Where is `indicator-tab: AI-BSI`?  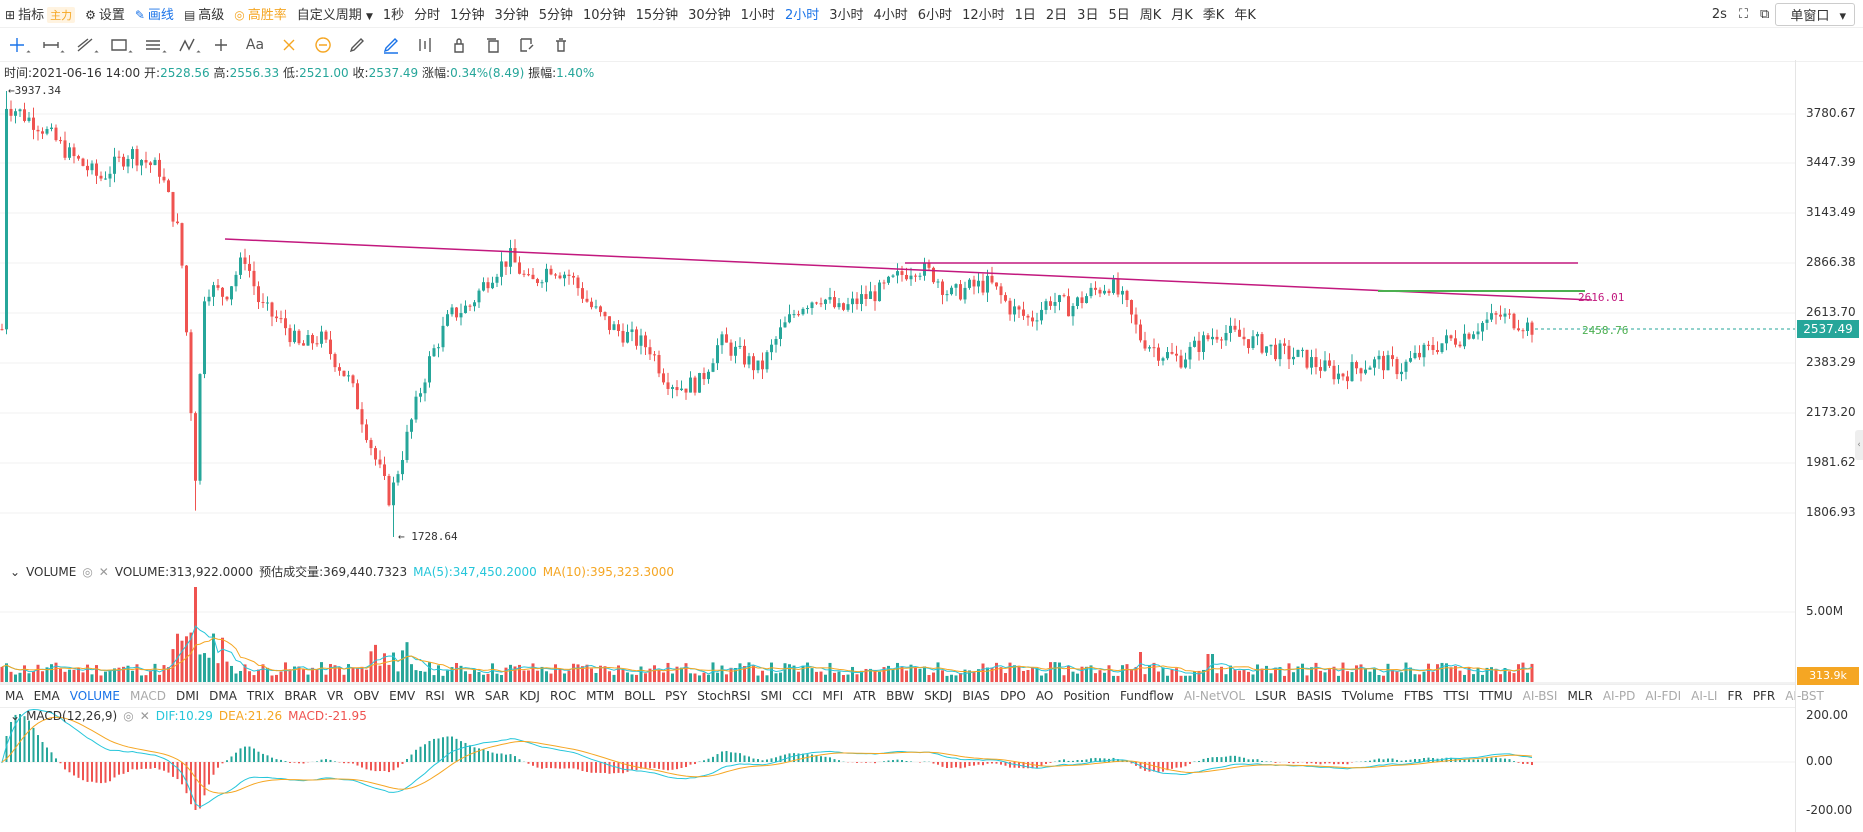 indicator-tab: AI-BSI is located at coordinates (1540, 696).